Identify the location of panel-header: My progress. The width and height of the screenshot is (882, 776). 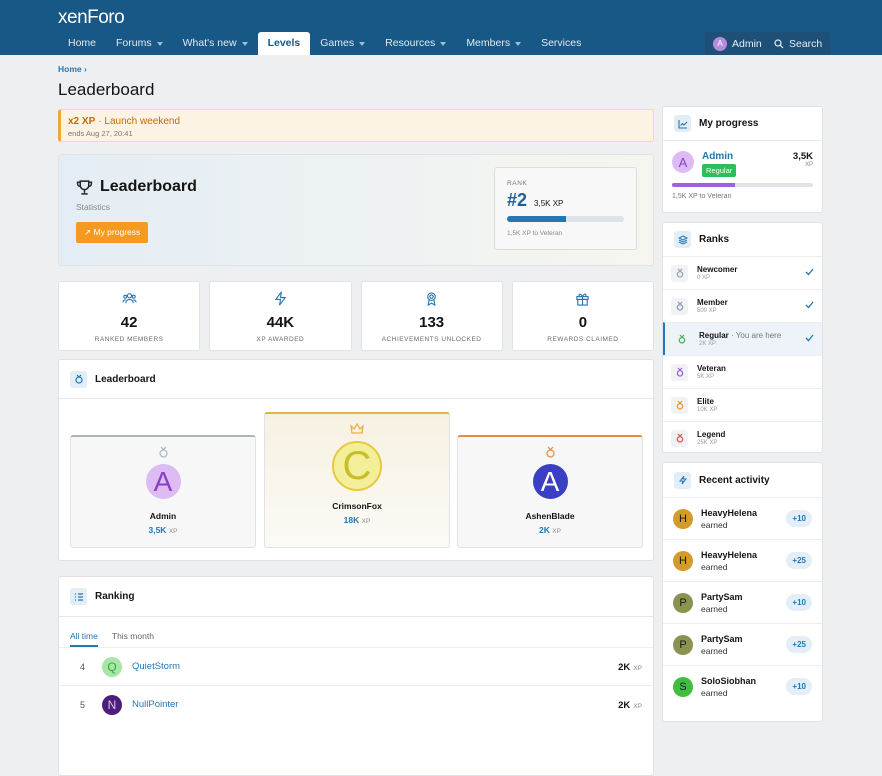
(742, 124).